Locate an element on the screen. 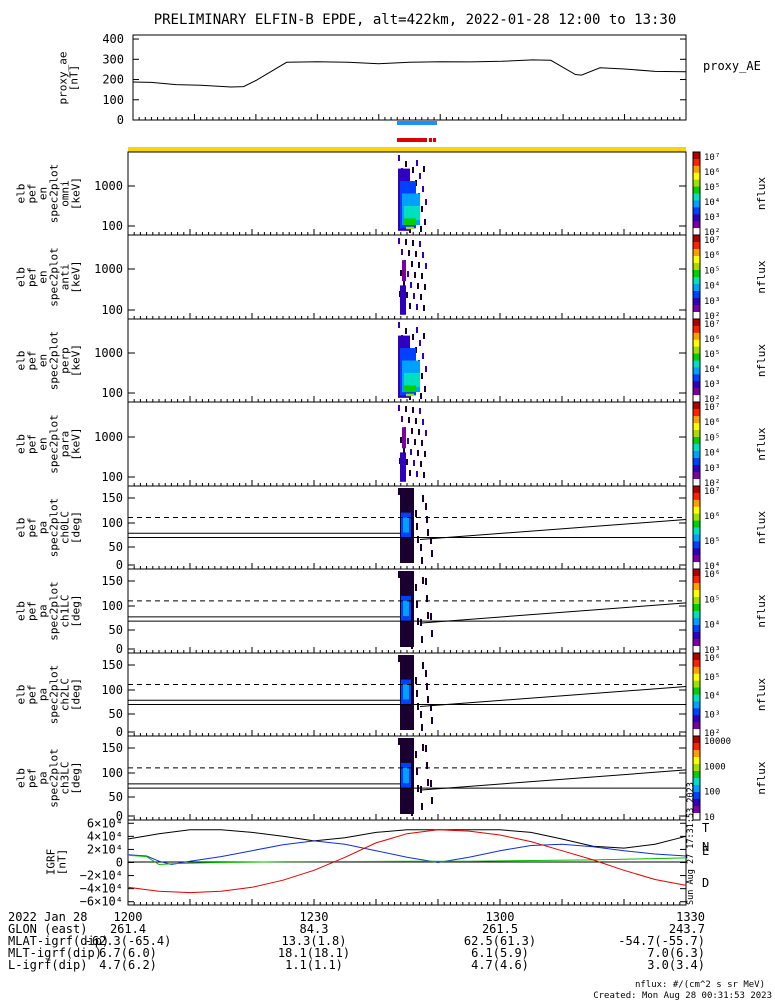 Image resolution: width=775 pixels, height=1000 pixels. panel-ylabel-line-4: omni is located at coordinates (65, 193).